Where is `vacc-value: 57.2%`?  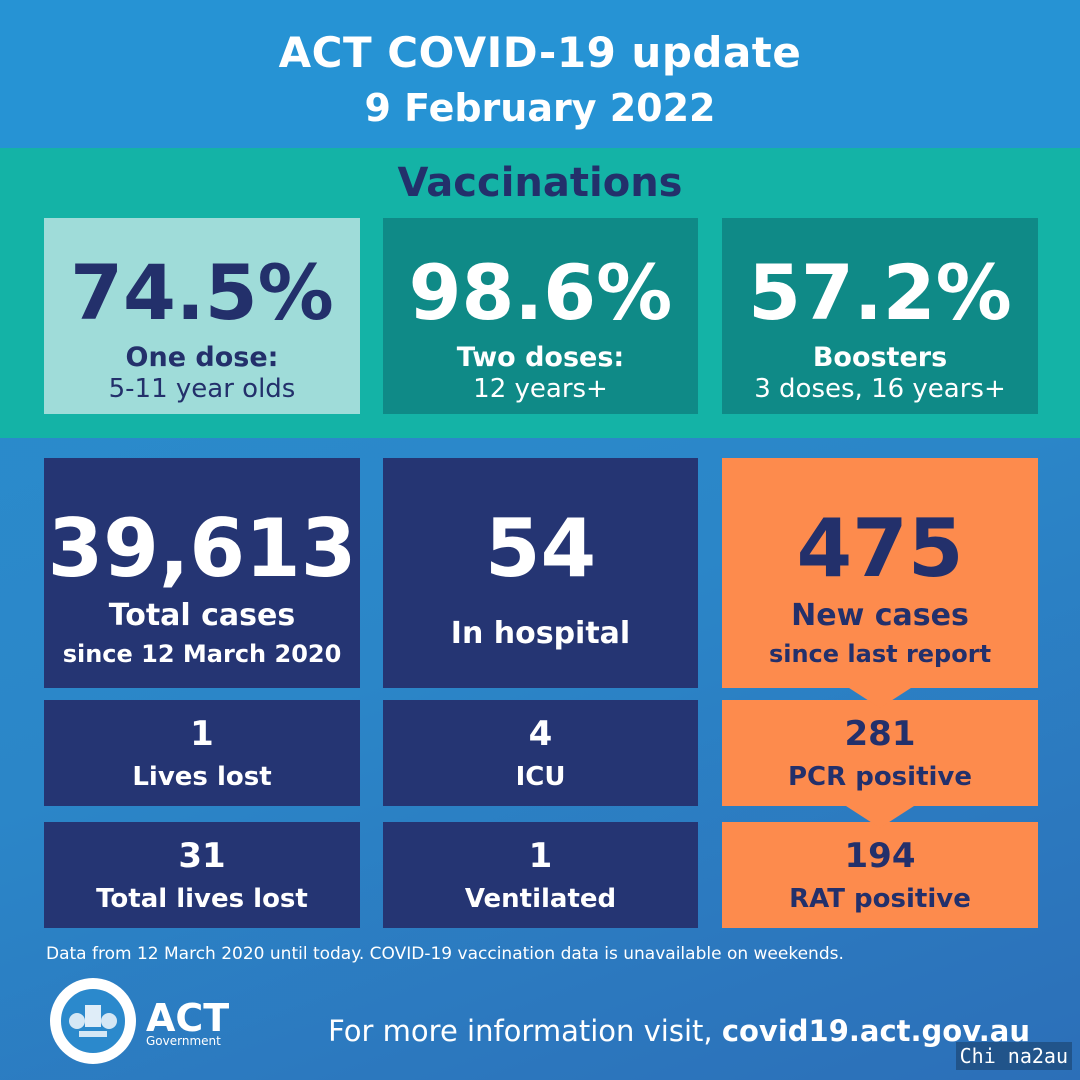 vacc-value: 57.2% is located at coordinates (880, 292).